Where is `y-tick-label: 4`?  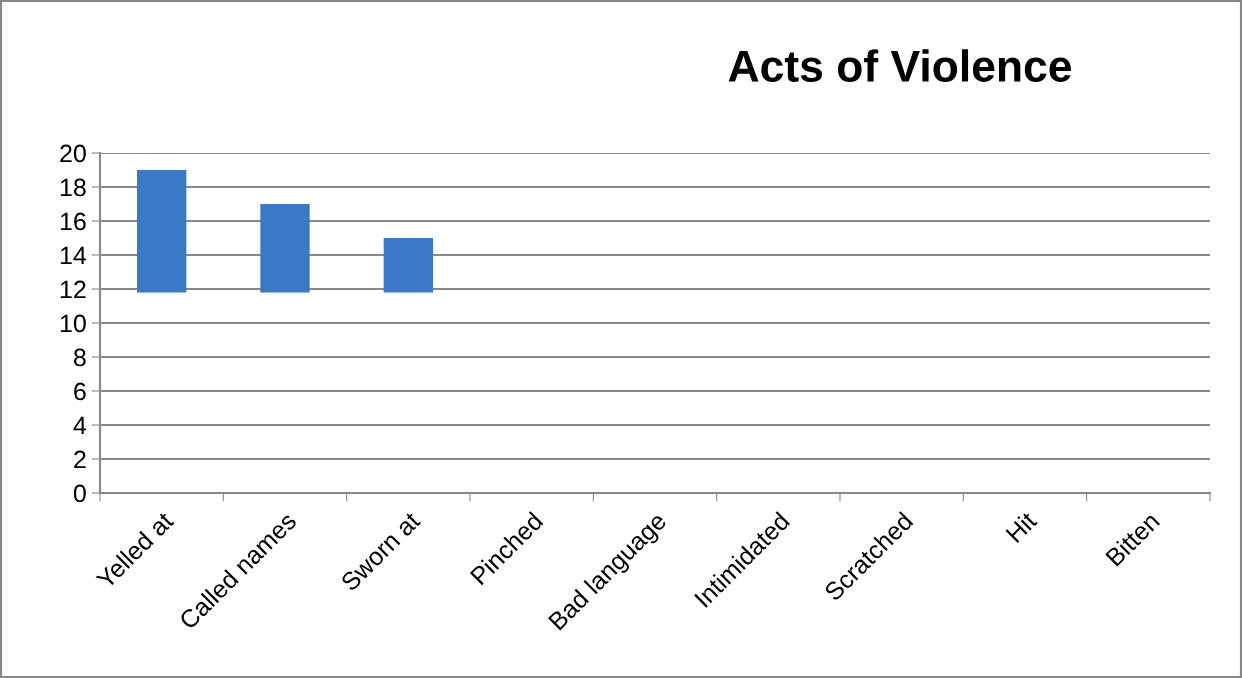
y-tick-label: 4 is located at coordinates (80, 425).